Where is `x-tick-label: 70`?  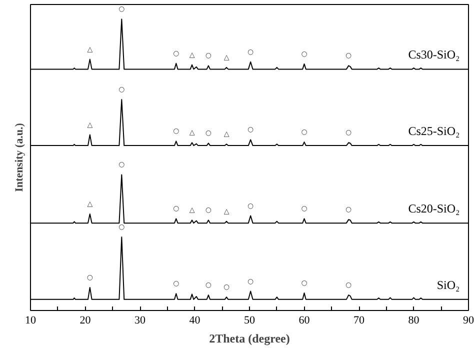
x-tick-label: 70 is located at coordinates (359, 320).